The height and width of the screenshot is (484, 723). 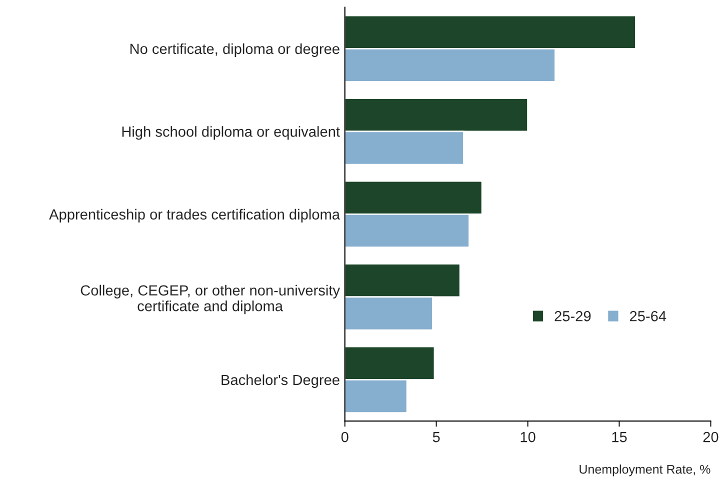 What do you see at coordinates (281, 381) in the screenshot?
I see `y-tick-label: Bachelor's Degree` at bounding box center [281, 381].